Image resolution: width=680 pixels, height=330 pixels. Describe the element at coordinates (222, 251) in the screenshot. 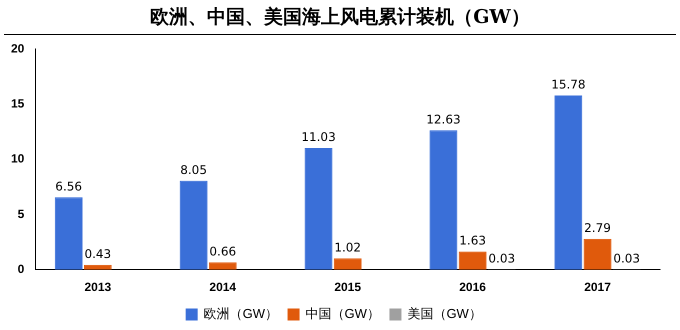

I see `data-label: 0.66` at that location.